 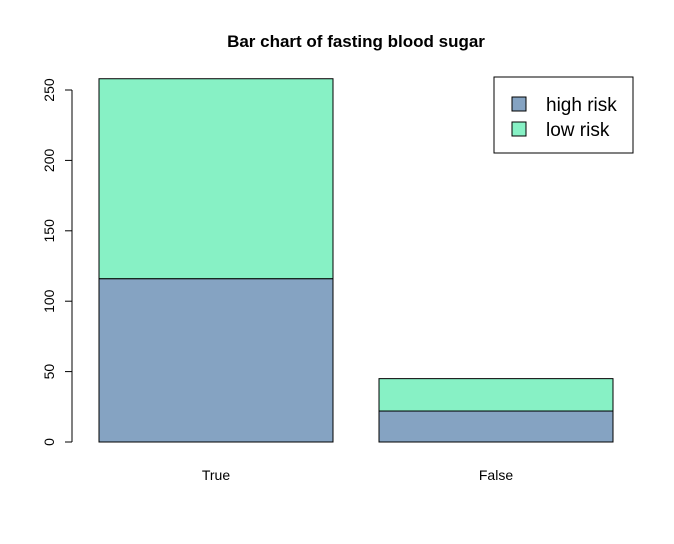 I want to click on bar-segment-true-high-risk, so click(x=216, y=360).